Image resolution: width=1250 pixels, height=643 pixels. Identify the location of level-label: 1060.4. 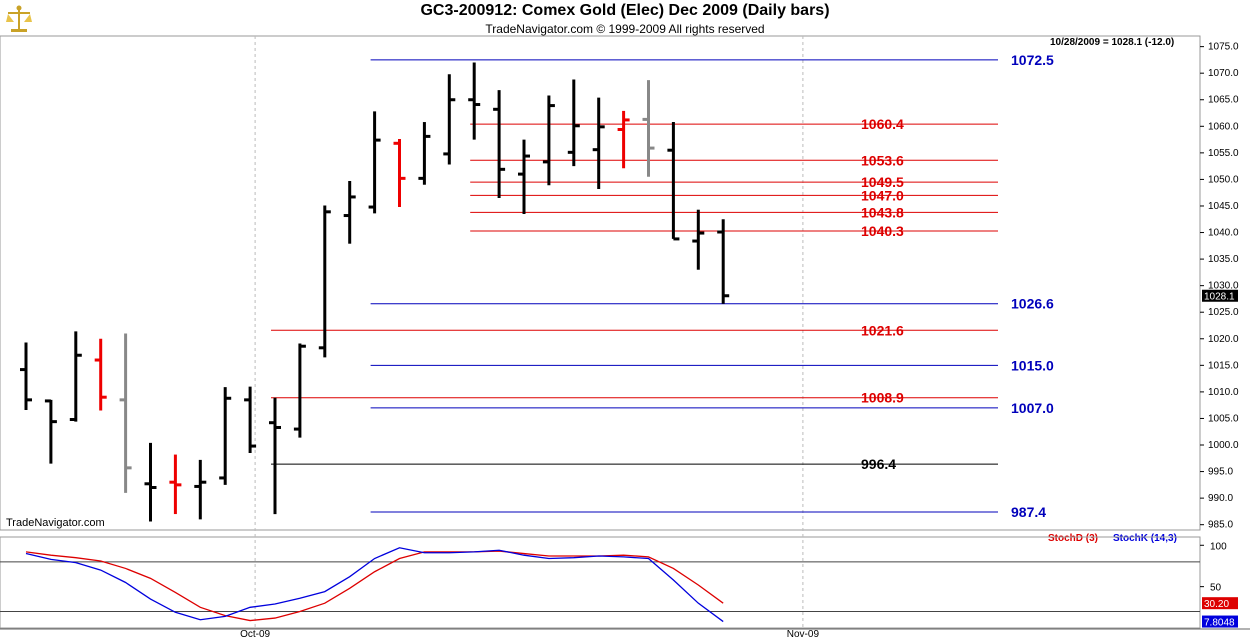
(882, 124).